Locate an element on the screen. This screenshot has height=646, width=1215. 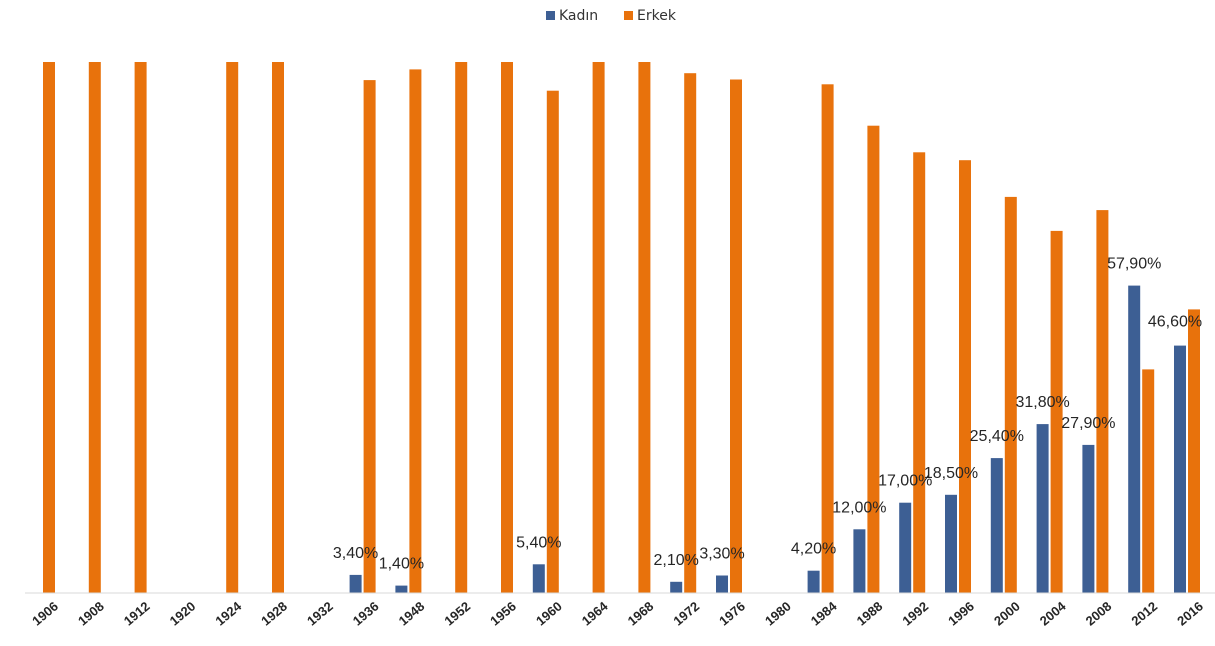
x-tick-label-2012: 2012 is located at coordinates (1144, 614).